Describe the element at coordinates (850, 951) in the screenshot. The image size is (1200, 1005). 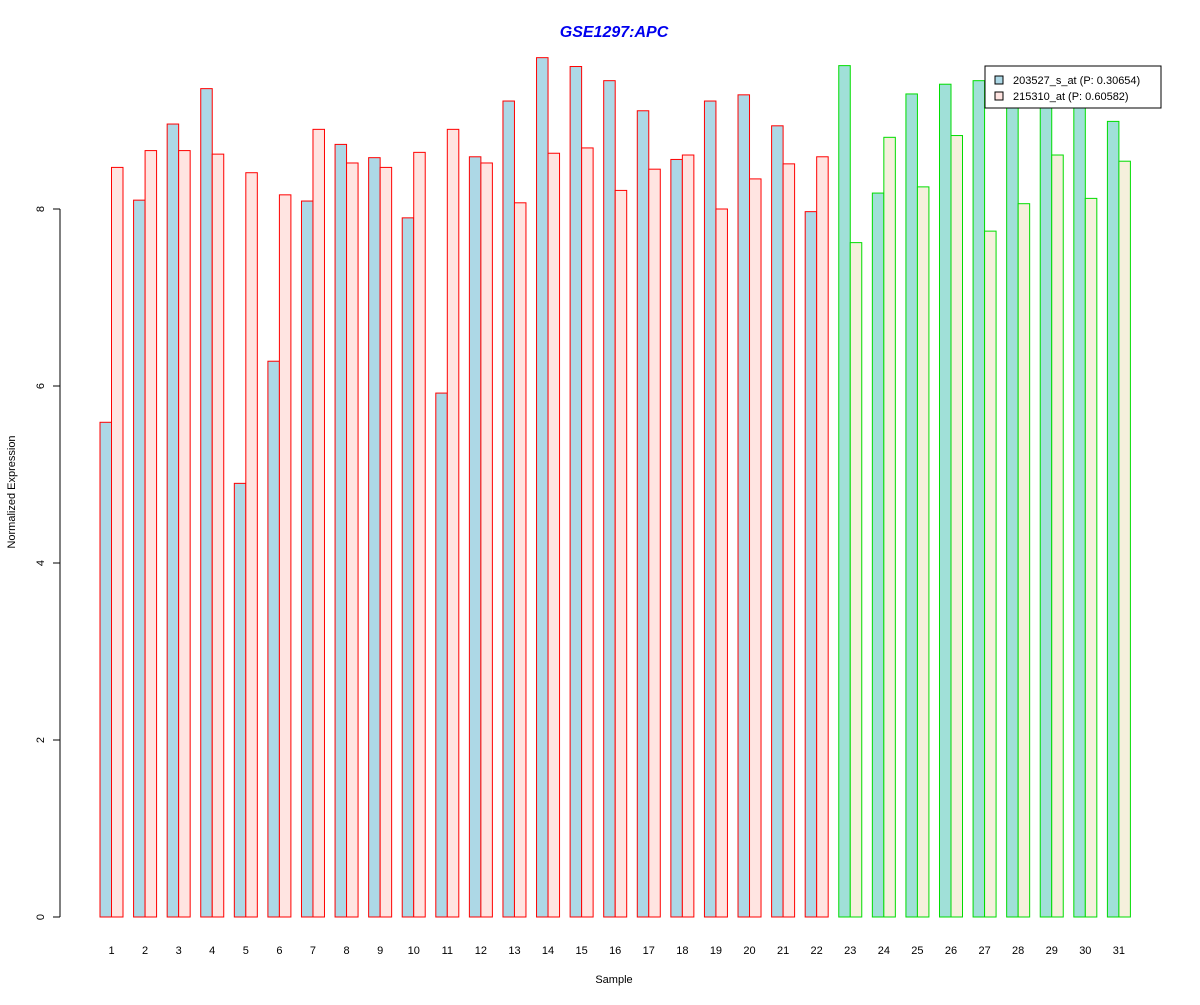
I see `x-tick-label: 23` at that location.